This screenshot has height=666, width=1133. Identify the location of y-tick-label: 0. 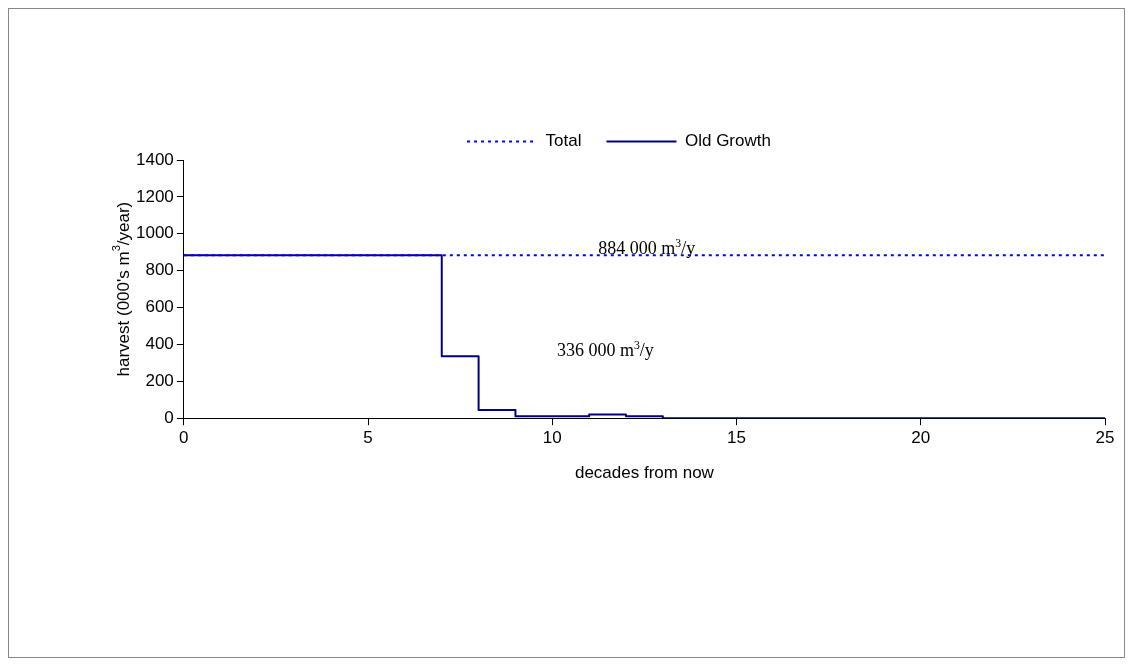
(169, 417).